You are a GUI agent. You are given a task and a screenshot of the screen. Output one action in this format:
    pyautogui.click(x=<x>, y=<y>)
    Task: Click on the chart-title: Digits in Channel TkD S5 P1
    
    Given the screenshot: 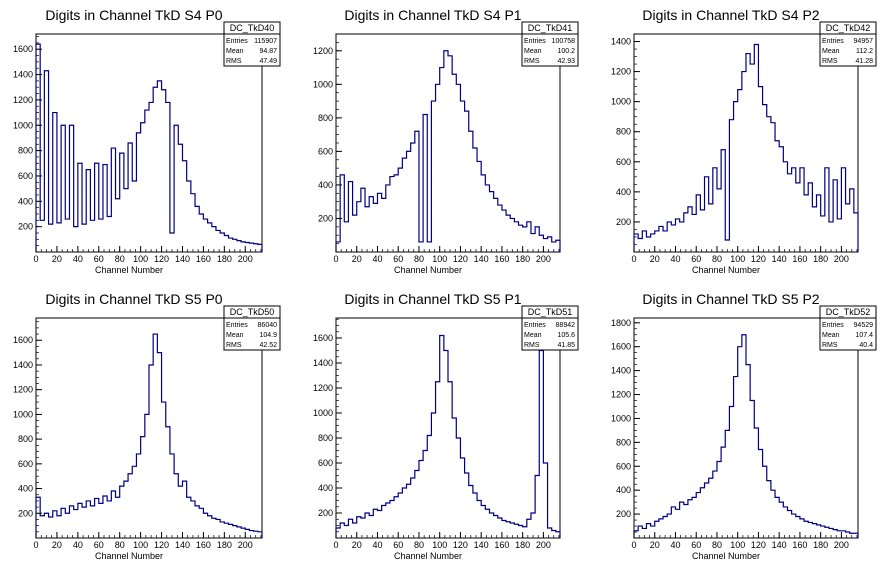 What is the action you would take?
    pyautogui.click(x=432, y=299)
    